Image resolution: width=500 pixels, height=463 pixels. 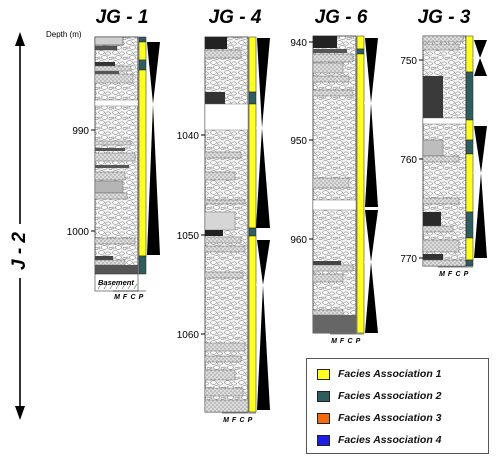 I want to click on depth-tick: 940, so click(x=298, y=43).